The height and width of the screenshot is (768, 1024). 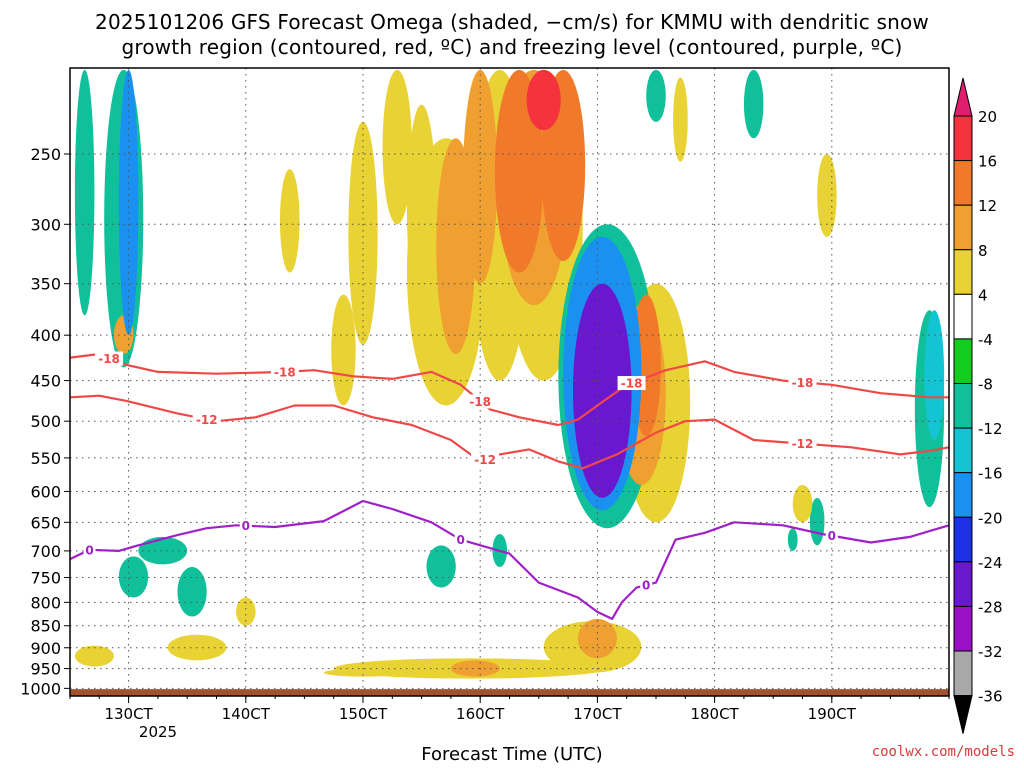 I want to click on colorbar-label: 4, so click(x=983, y=295).